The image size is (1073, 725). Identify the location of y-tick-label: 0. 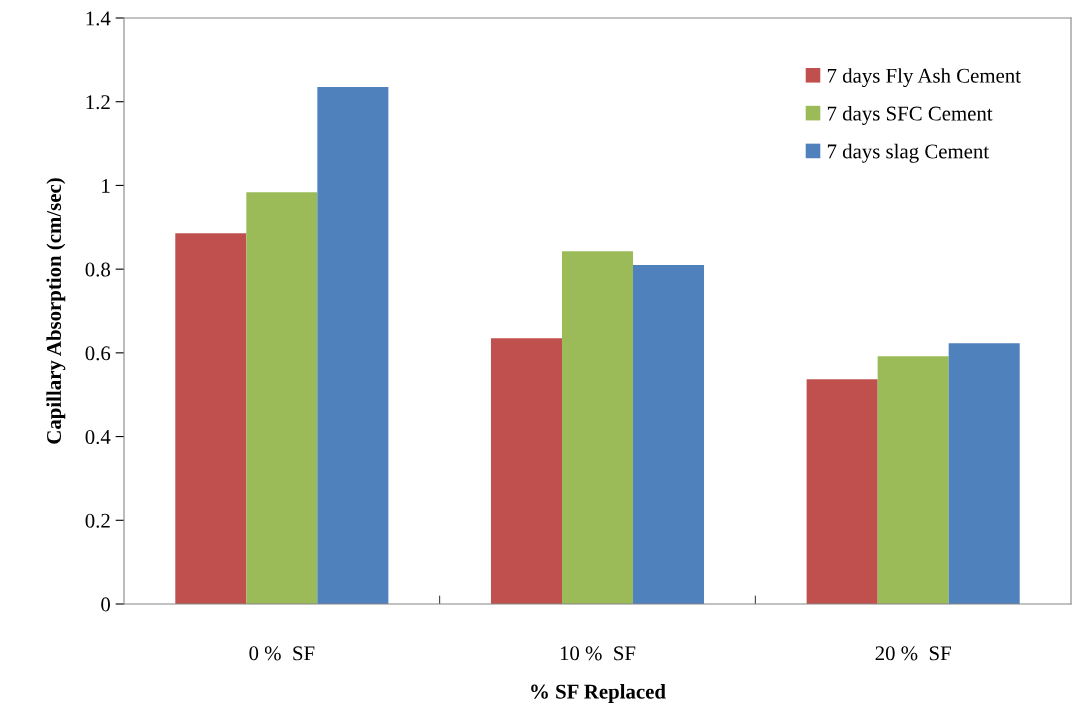
(106, 604).